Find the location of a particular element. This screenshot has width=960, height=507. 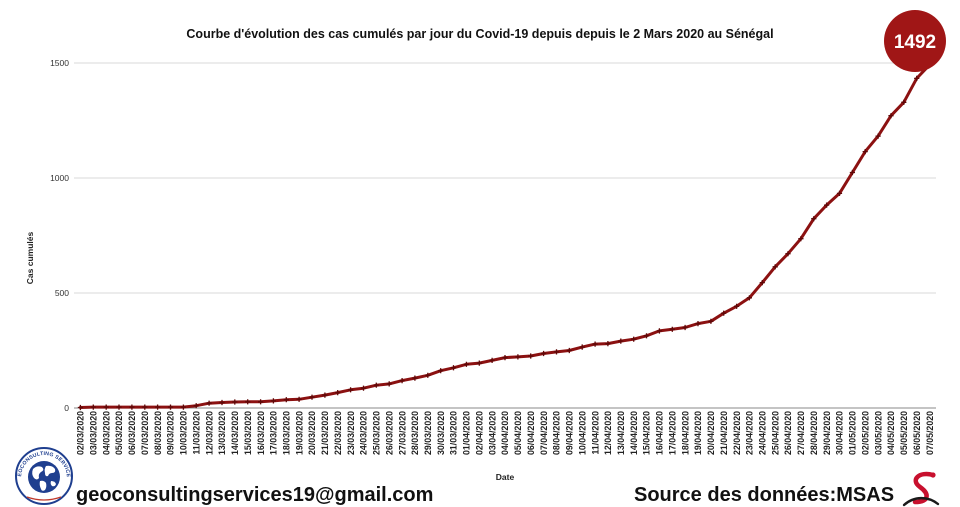

x-tick-label: 25/03/2020 is located at coordinates (377, 433).